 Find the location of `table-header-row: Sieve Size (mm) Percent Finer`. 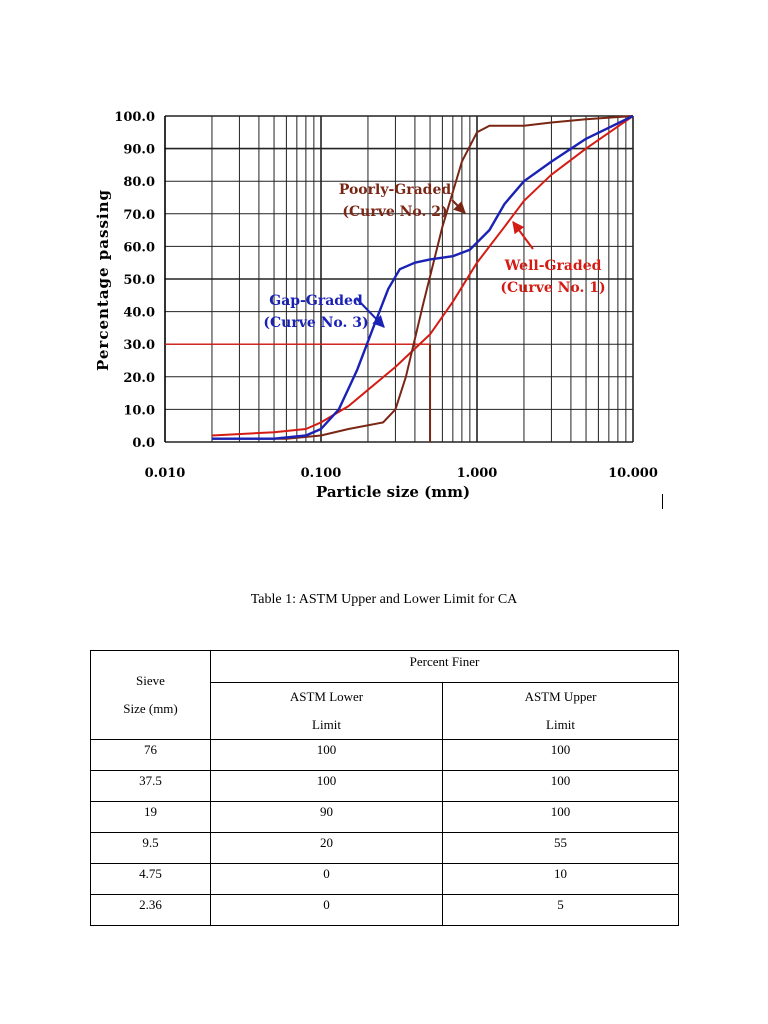

table-header-row: Sieve Size (mm) Percent Finer is located at coordinates (384, 695).